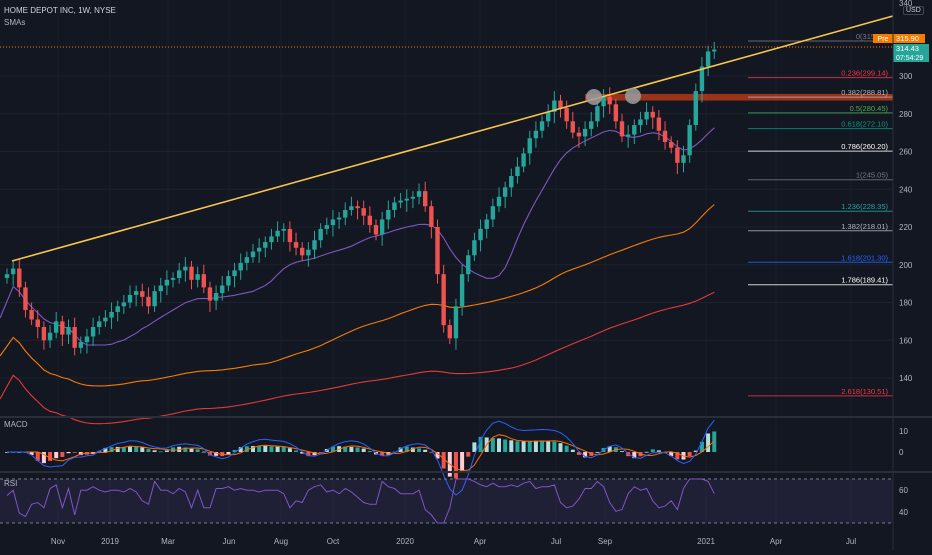 This screenshot has width=932, height=555. I want to click on touch-point-marker, so click(594, 97).